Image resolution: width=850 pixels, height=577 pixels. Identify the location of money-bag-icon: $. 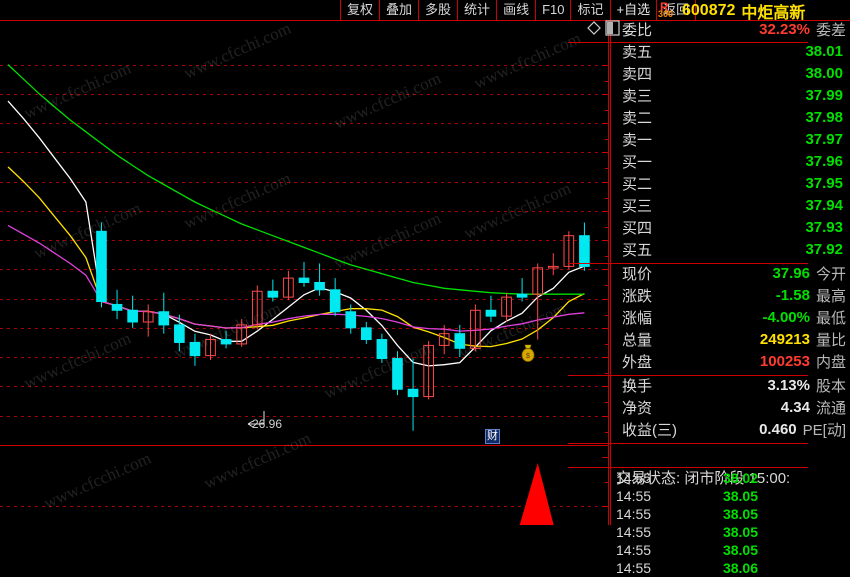
(528, 353).